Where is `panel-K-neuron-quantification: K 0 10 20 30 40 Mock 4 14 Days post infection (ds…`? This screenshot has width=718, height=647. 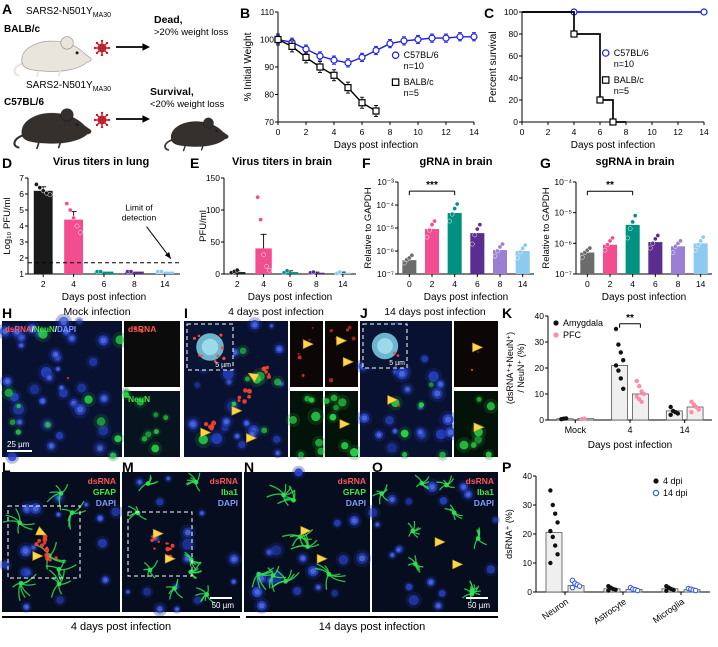
panel-K-neuron-quantification: K 0 10 20 30 40 Mock 4 14 Days post infection (ds… is located at coordinates (609, 382).